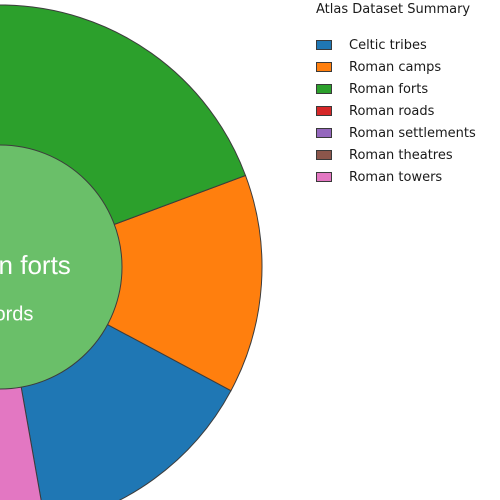 Image resolution: width=500 pixels, height=500 pixels. I want to click on legend-item: Roman forts, so click(408, 89).